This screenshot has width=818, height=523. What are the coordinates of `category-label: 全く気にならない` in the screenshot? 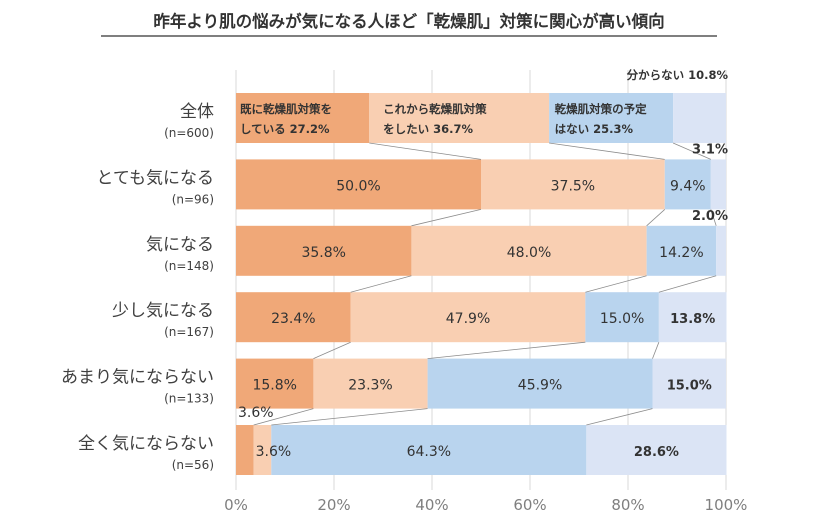 It's located at (146, 444).